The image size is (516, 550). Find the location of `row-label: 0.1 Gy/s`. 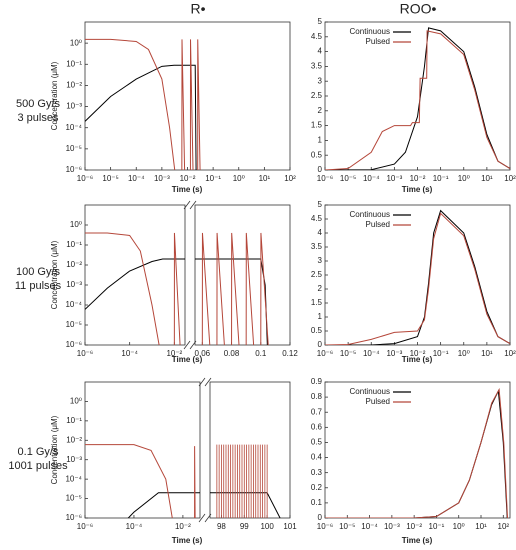

row-label: 0.1 Gy/s is located at coordinates (38, 452).